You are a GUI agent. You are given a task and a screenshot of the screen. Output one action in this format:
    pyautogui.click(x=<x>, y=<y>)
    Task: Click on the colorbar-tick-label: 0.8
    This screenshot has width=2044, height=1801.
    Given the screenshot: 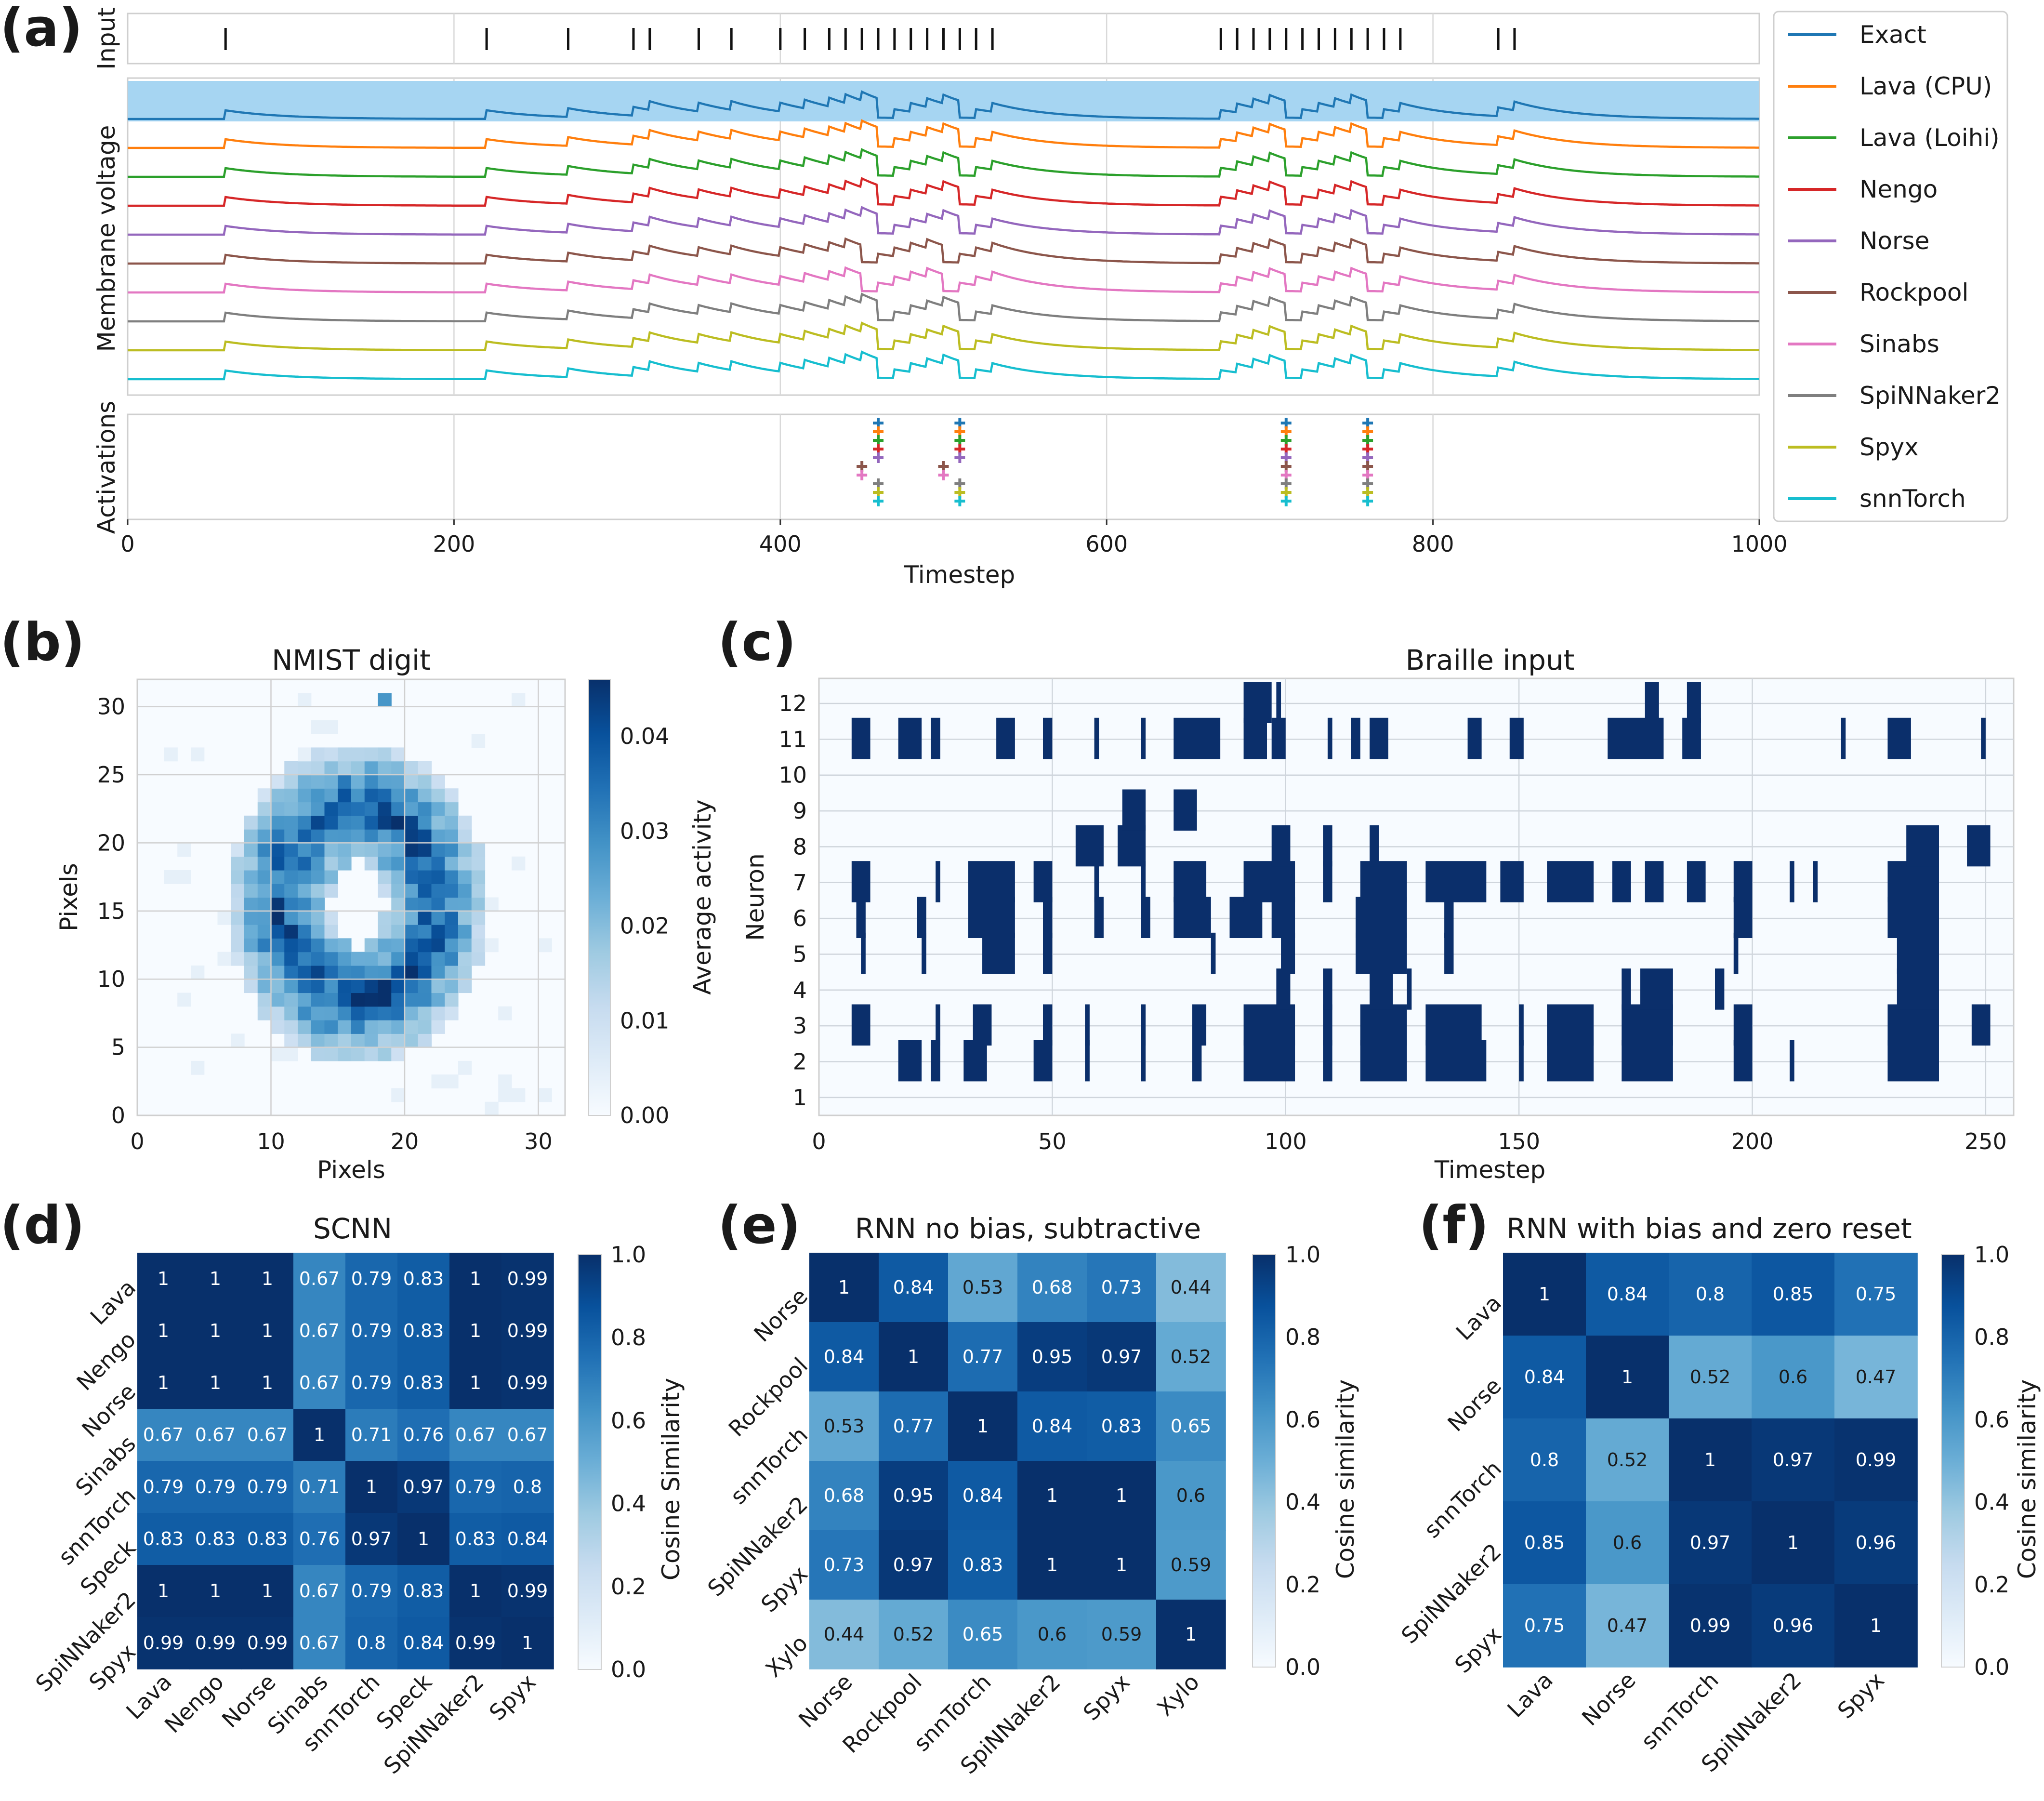 What is the action you would take?
    pyautogui.click(x=1991, y=1337)
    